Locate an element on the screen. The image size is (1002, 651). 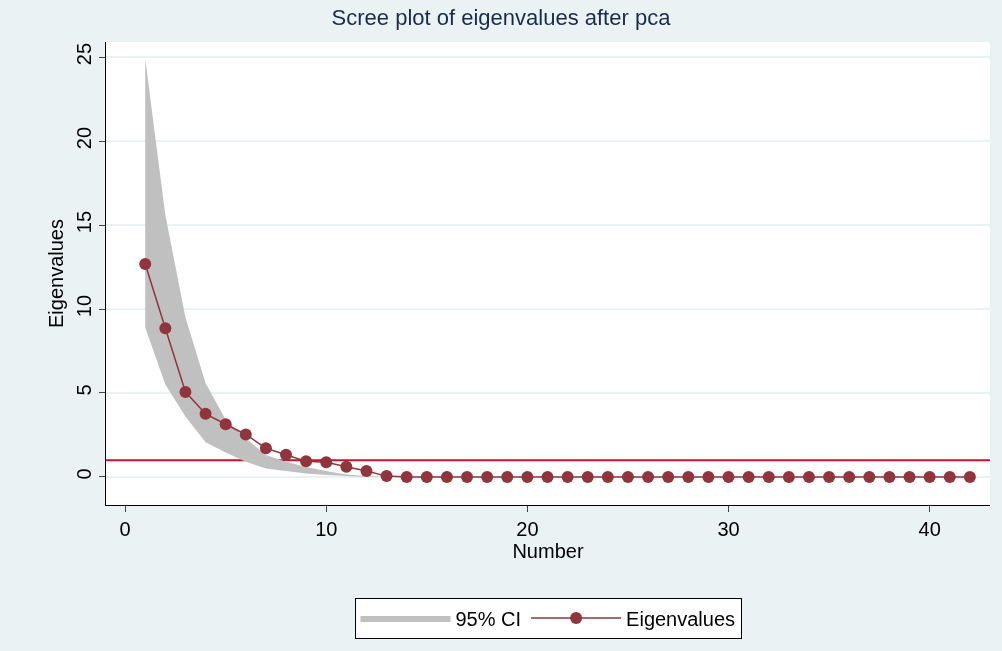
legend-label: 95% CI is located at coordinates (488, 618).